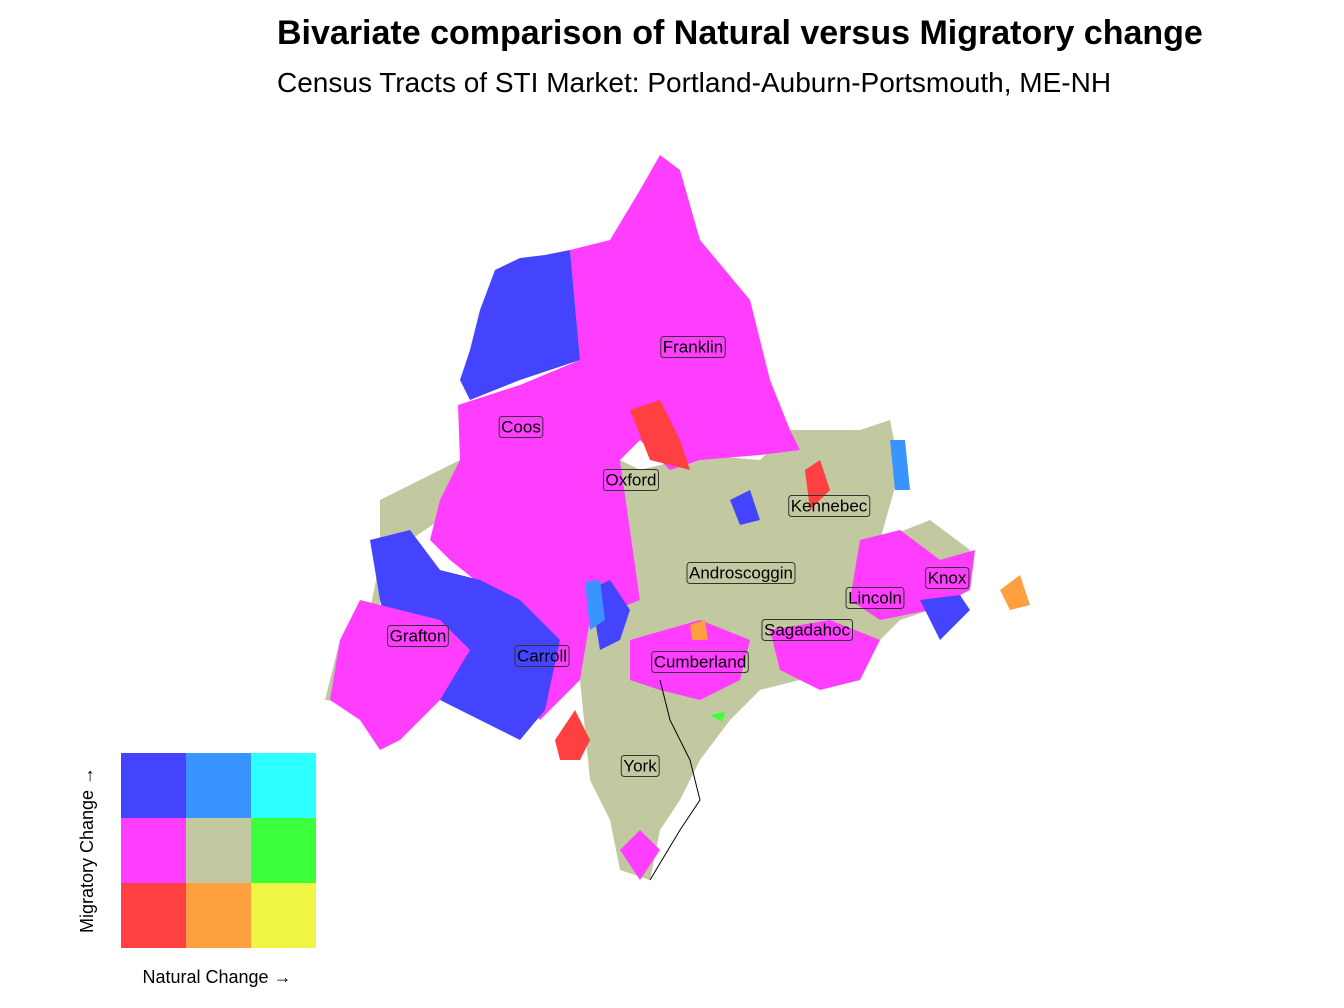 This screenshot has width=1344, height=1008. I want to click on county-label: Sagadahoc, so click(807, 629).